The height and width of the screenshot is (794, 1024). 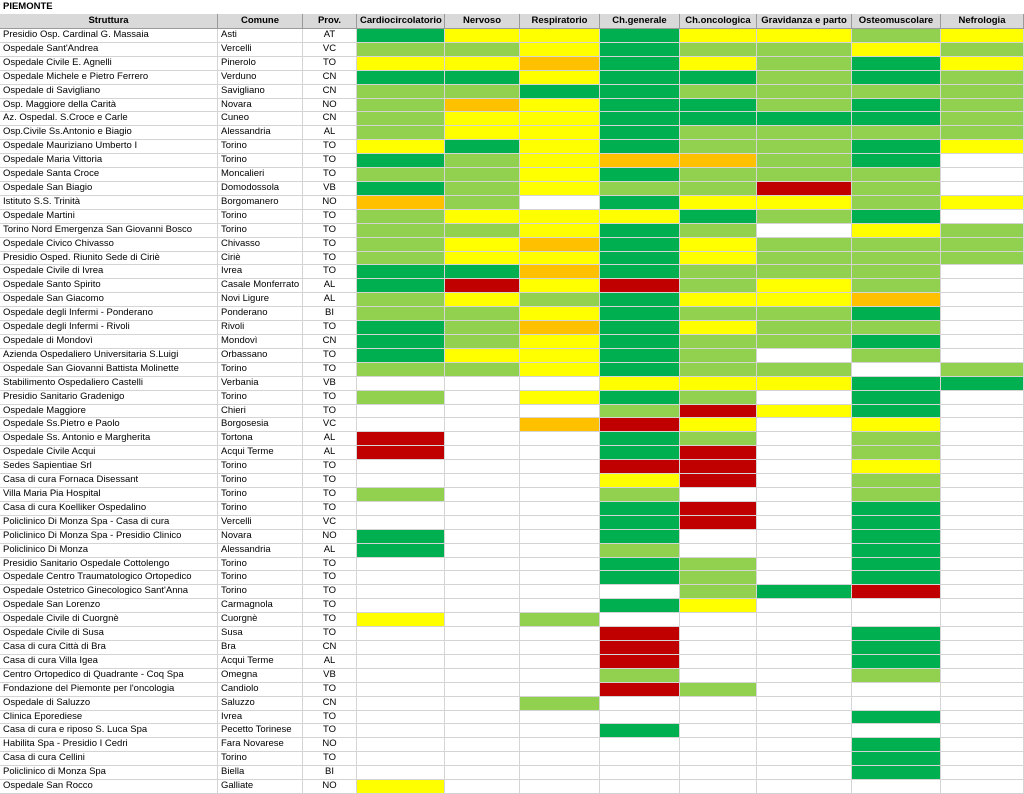 I want to click on structure-name: Clinica Eporediese, so click(x=109, y=717).